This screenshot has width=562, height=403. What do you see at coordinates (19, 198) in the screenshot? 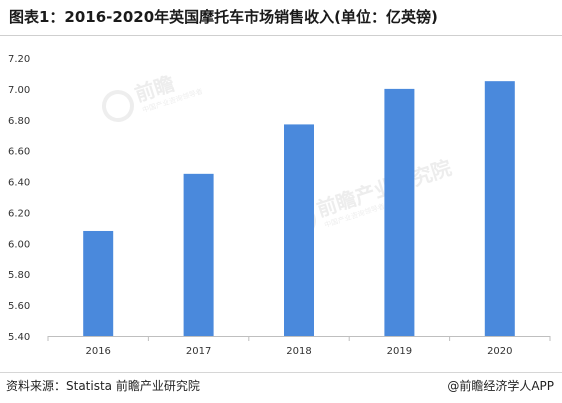
I see `y-axis: 5.40 5.60 5.80 6.00 6.20 6.40 6.60 6.80 7.00 7.20` at bounding box center [19, 198].